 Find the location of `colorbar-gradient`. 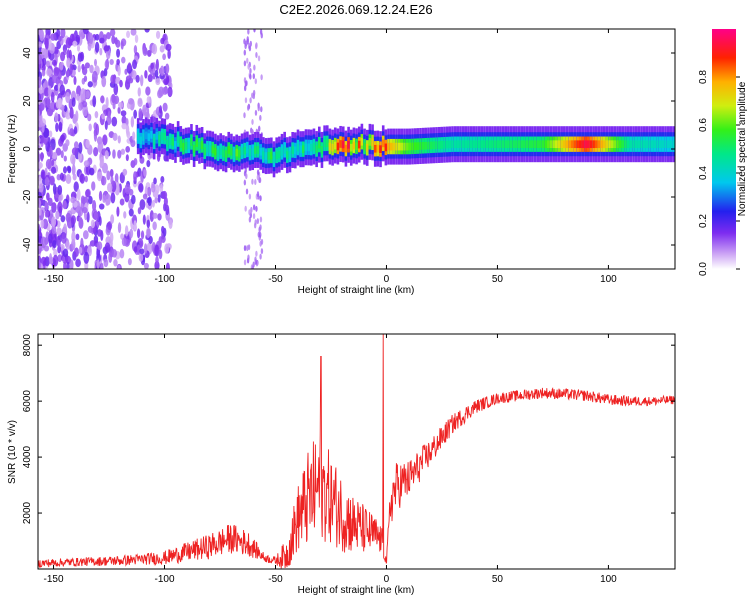

colorbar-gradient is located at coordinates (724, 149).